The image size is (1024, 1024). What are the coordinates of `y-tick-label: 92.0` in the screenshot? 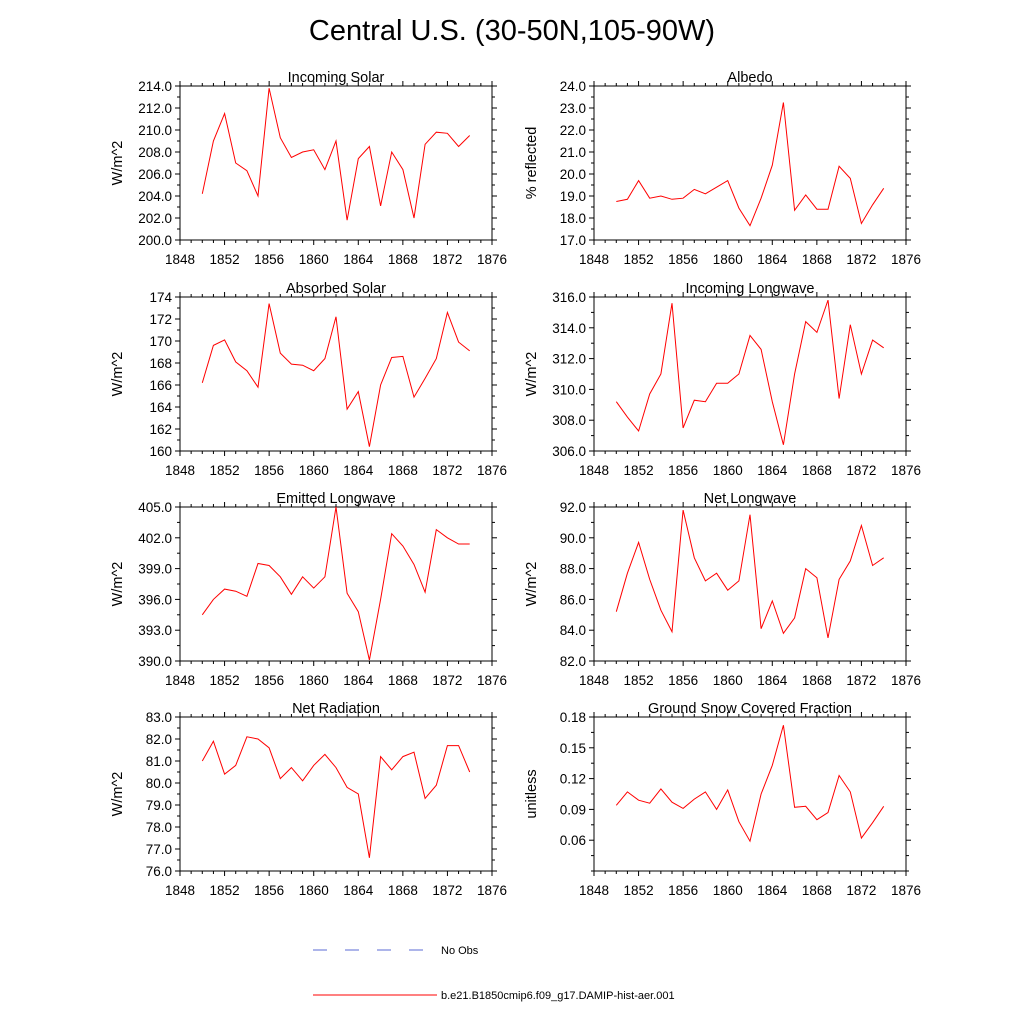 It's located at (573, 507).